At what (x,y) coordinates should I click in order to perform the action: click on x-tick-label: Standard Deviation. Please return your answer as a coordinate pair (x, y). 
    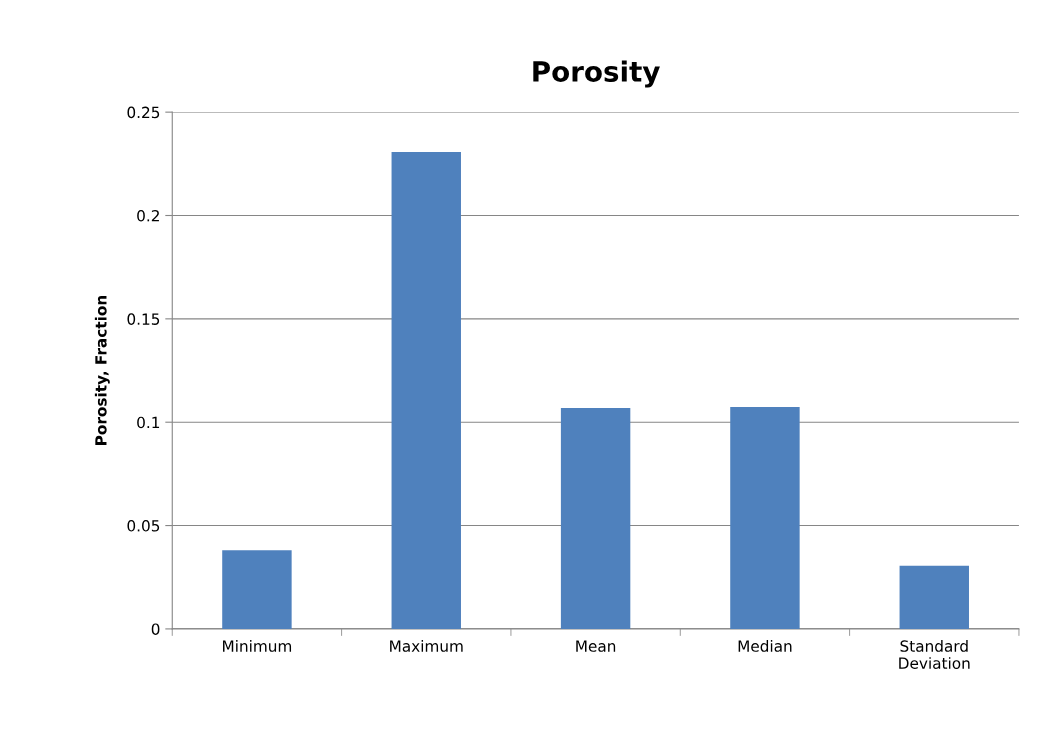
    Looking at the image, I should click on (934, 654).